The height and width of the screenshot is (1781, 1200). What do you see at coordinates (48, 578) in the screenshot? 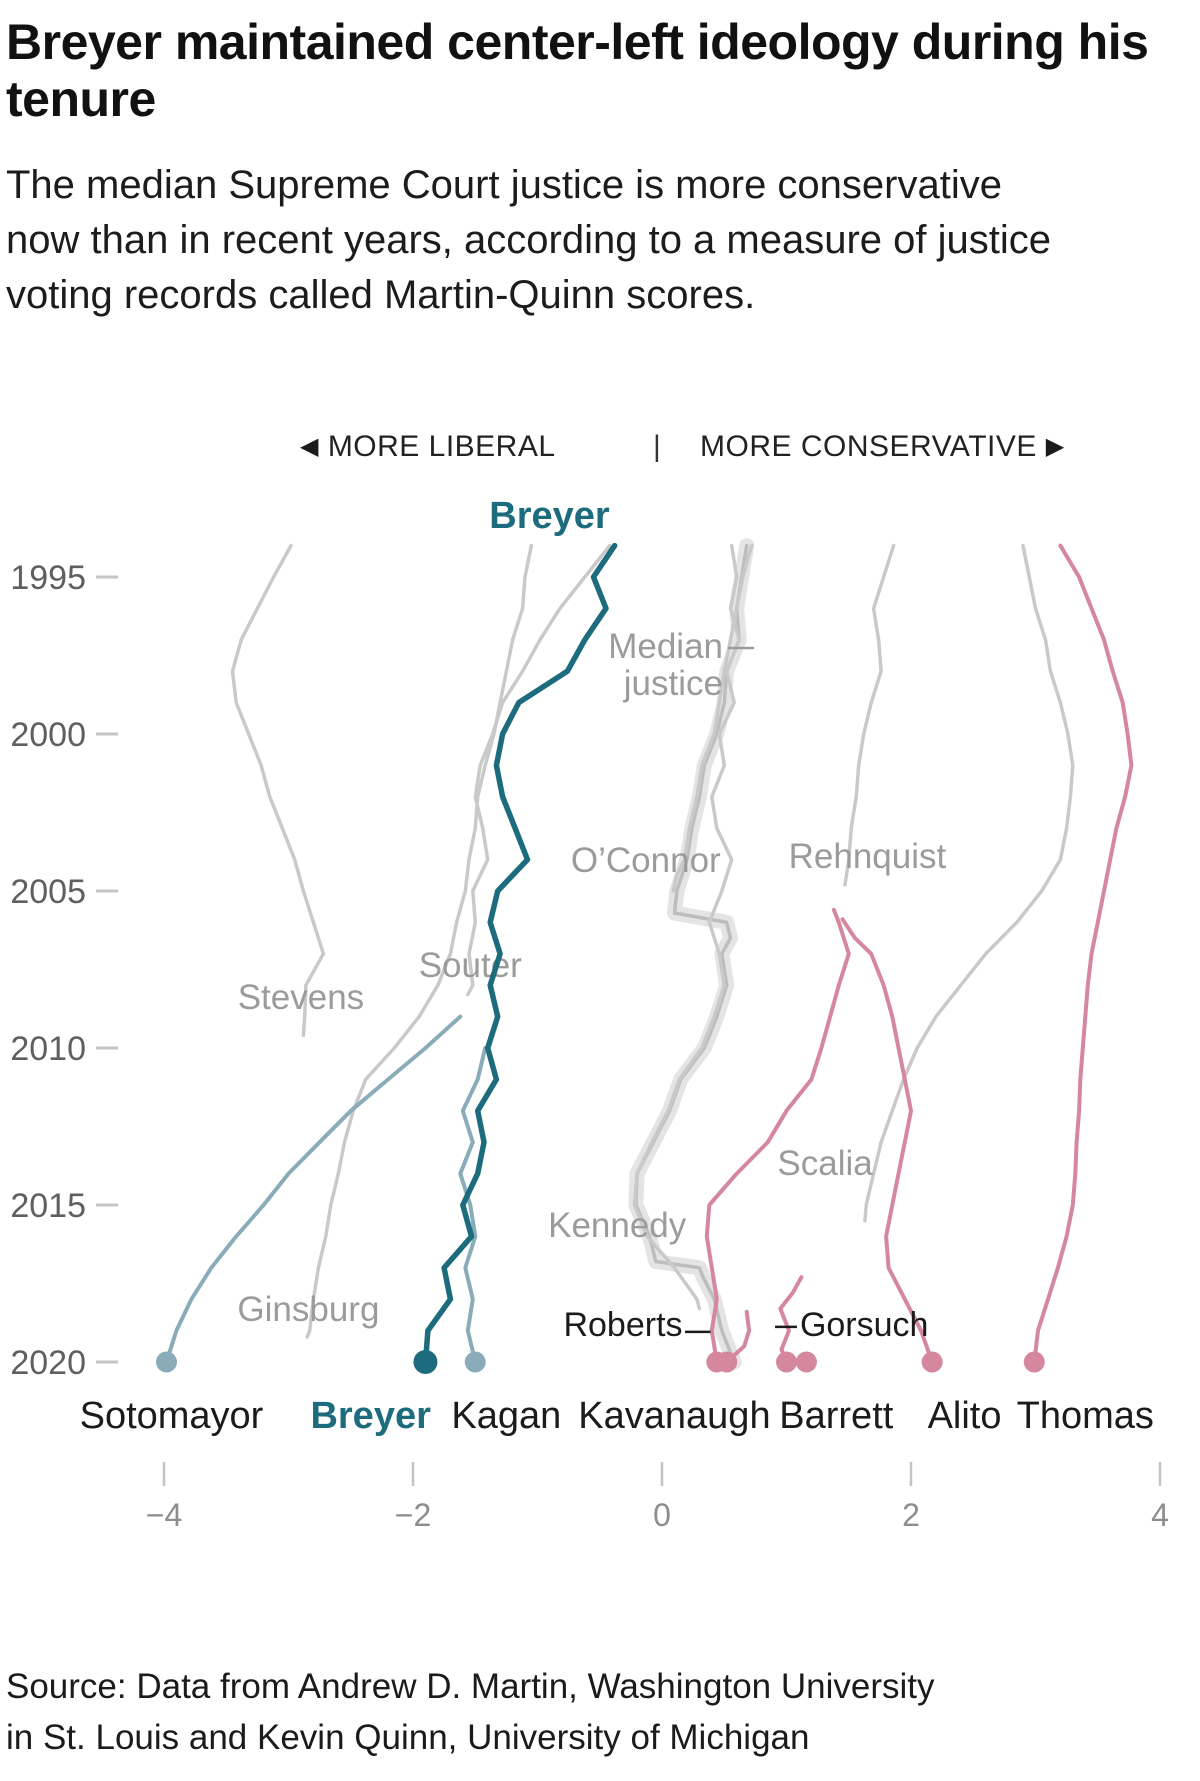
I see `y-tick-label-1995: 1995` at bounding box center [48, 578].